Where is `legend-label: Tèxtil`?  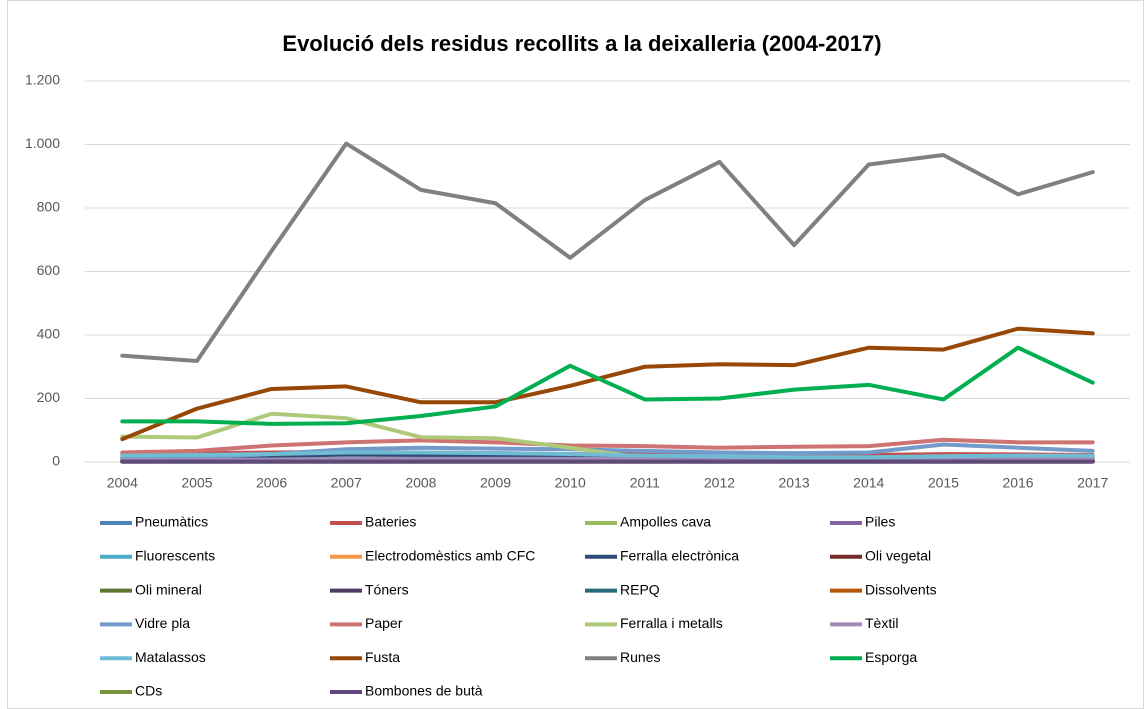
legend-label: Tèxtil is located at coordinates (881, 623).